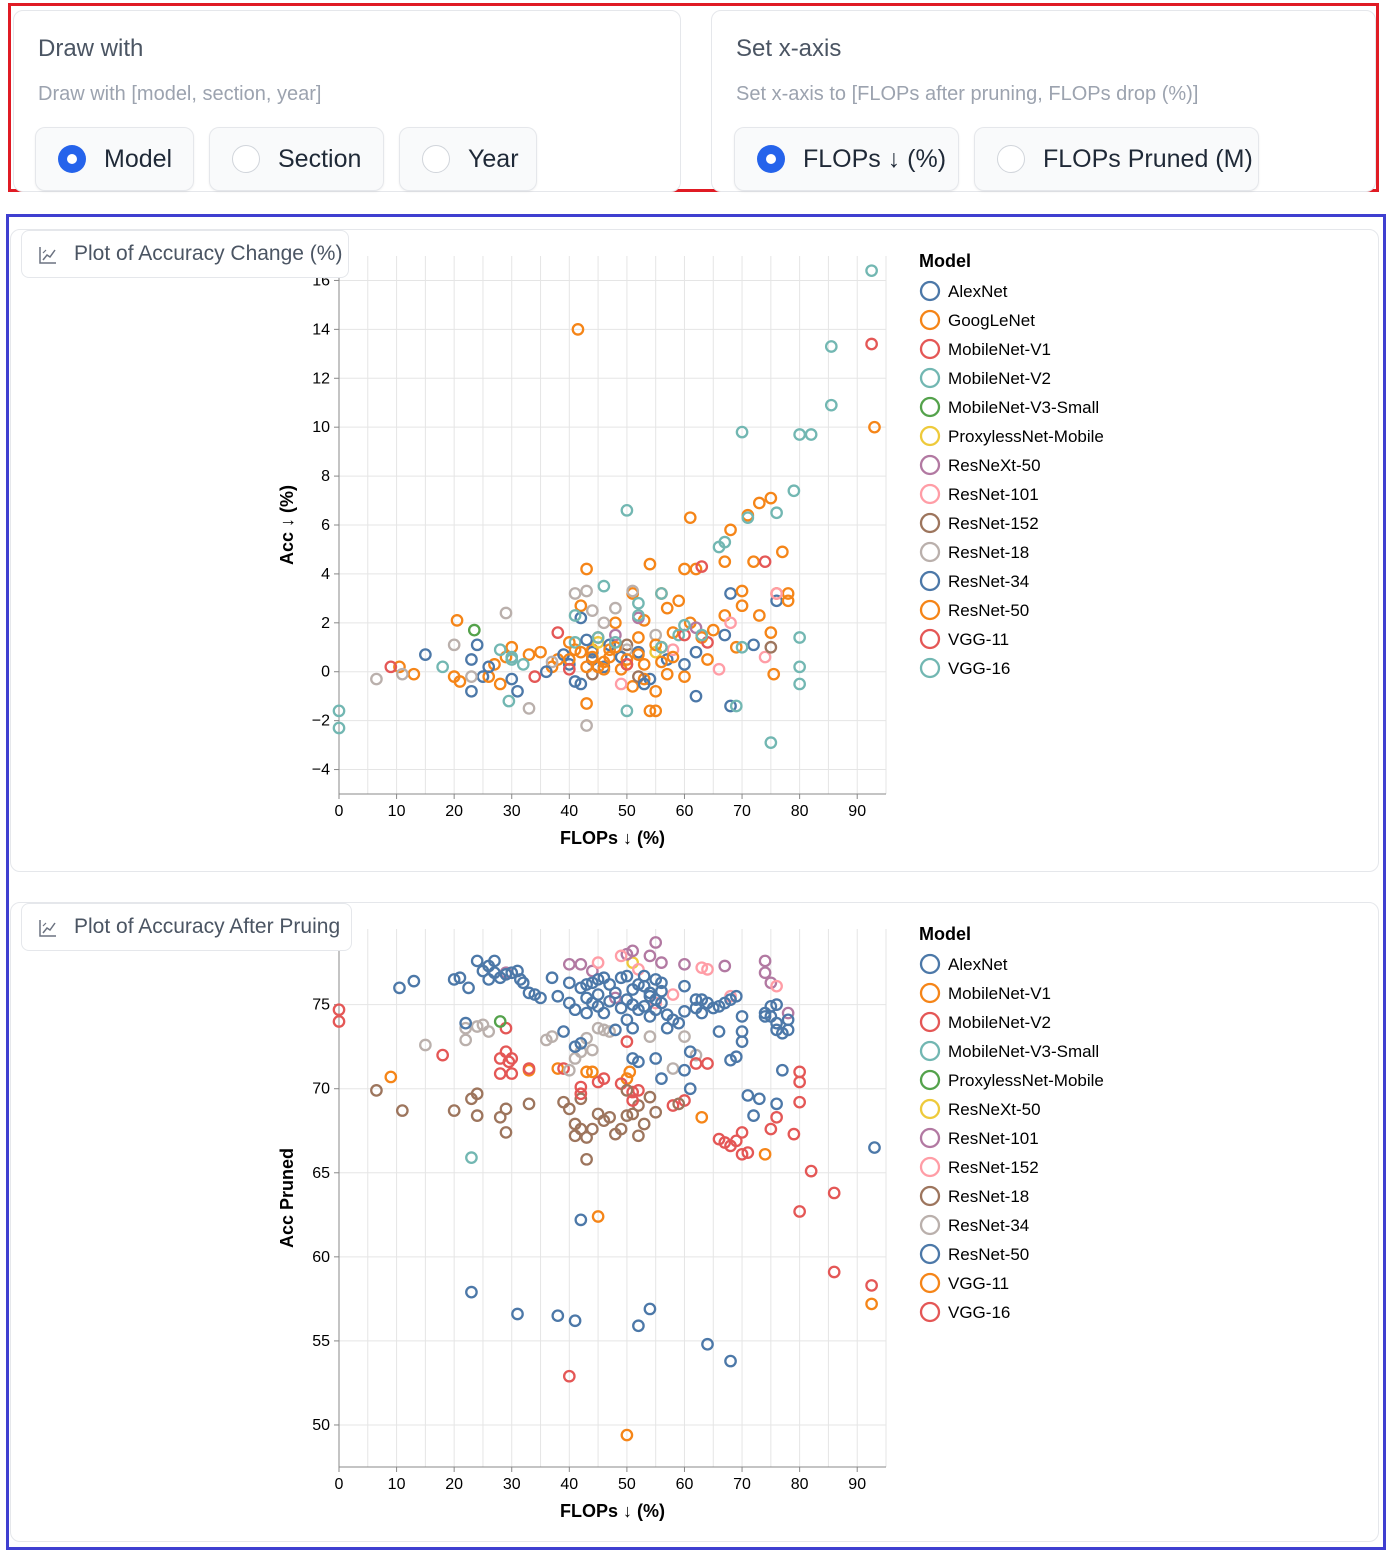  I want to click on radio-flops-pruned: FLOPs Pruned (M), so click(1116, 159).